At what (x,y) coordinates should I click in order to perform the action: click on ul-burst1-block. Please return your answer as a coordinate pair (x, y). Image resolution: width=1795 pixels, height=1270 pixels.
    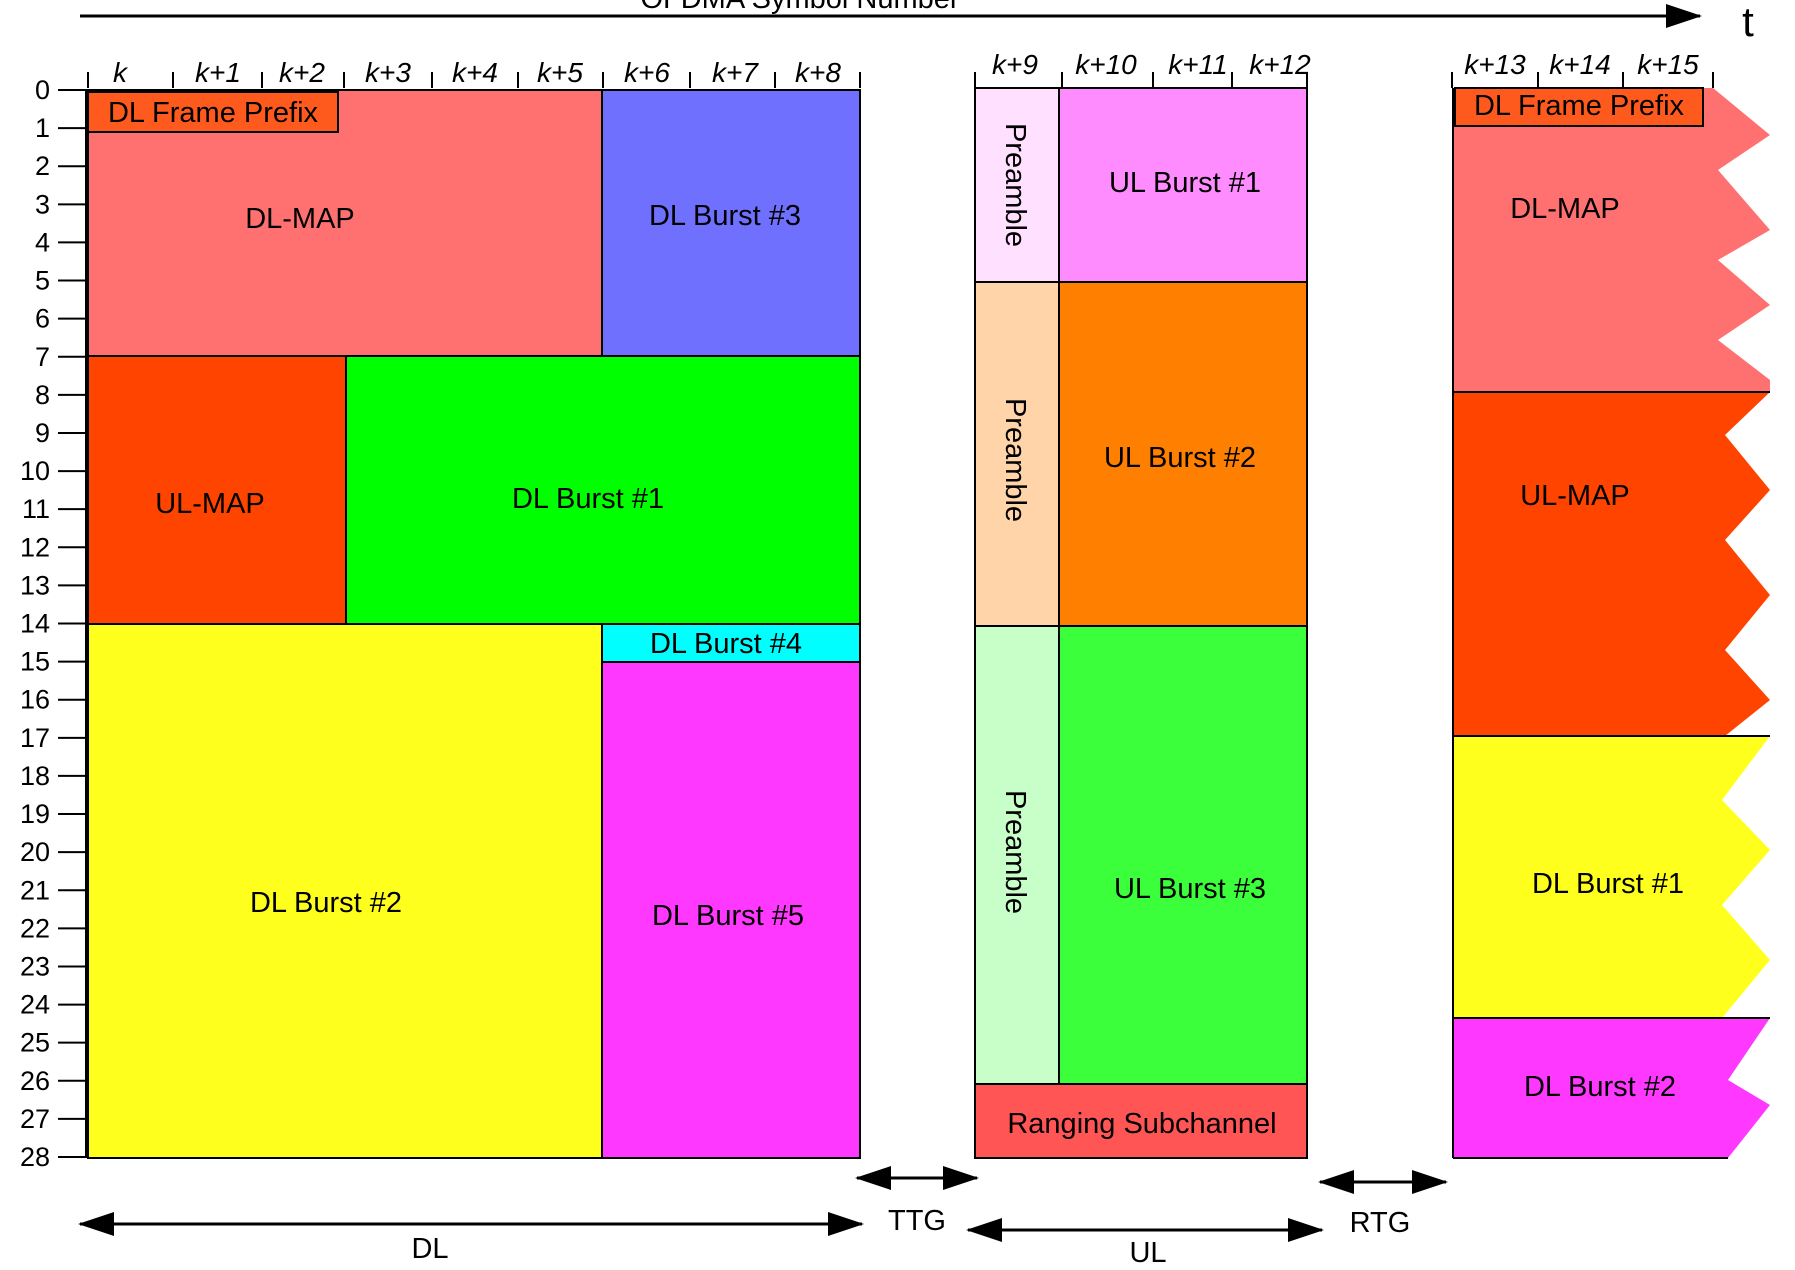
    Looking at the image, I should click on (1183, 185).